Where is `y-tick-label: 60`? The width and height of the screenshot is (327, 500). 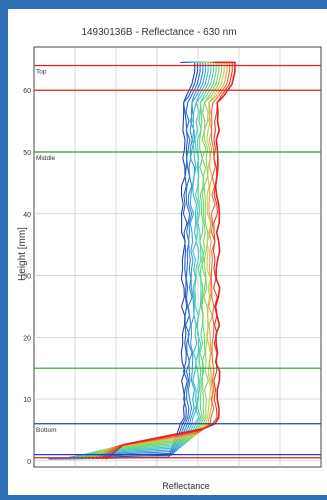 y-tick-label: 60 is located at coordinates (27, 91).